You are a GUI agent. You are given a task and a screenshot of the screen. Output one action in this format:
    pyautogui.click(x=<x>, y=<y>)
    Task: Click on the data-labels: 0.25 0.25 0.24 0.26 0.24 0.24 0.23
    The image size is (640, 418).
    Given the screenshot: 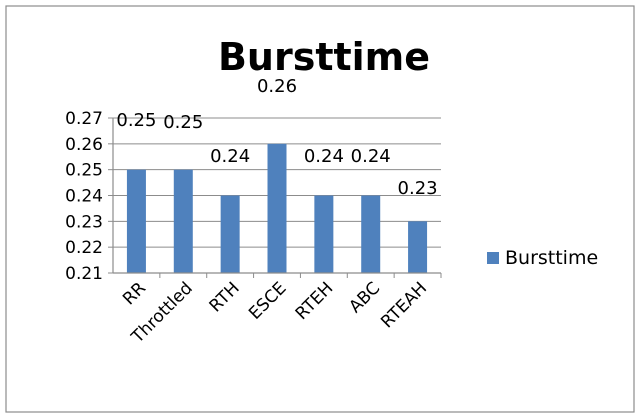 What is the action you would take?
    pyautogui.click(x=276, y=137)
    